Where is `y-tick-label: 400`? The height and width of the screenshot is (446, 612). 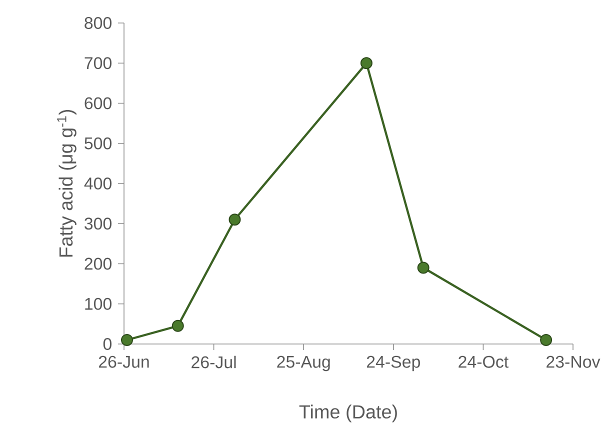 y-tick-label: 400 is located at coordinates (98, 183).